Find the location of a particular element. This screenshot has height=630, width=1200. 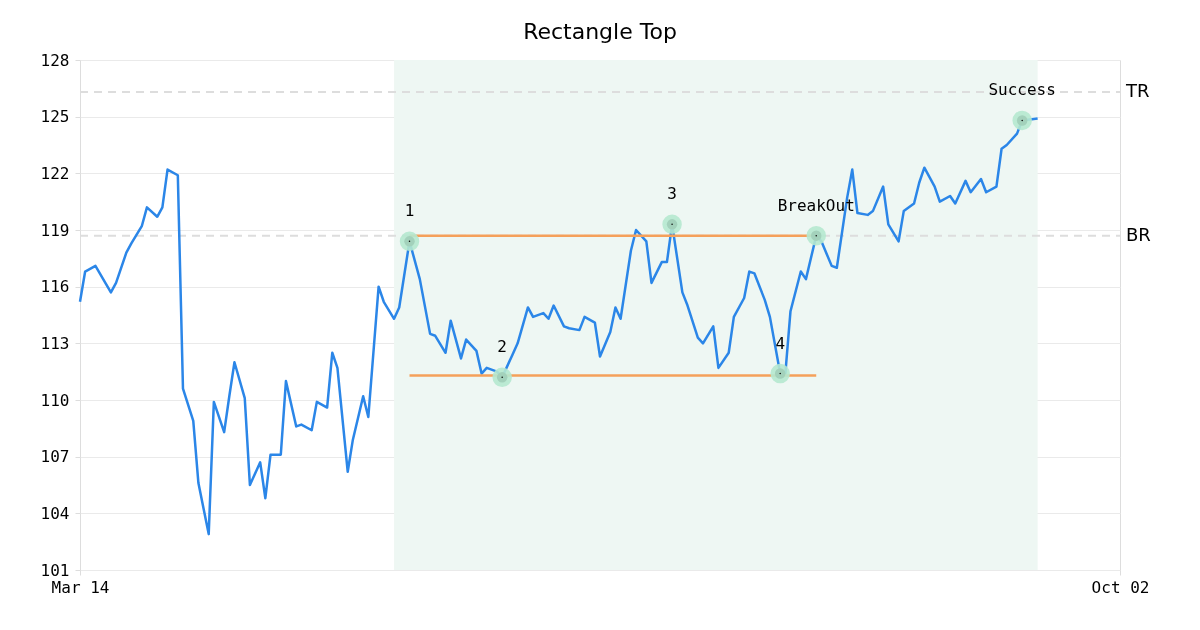

chart-title: Rectangle Top is located at coordinates (600, 31).